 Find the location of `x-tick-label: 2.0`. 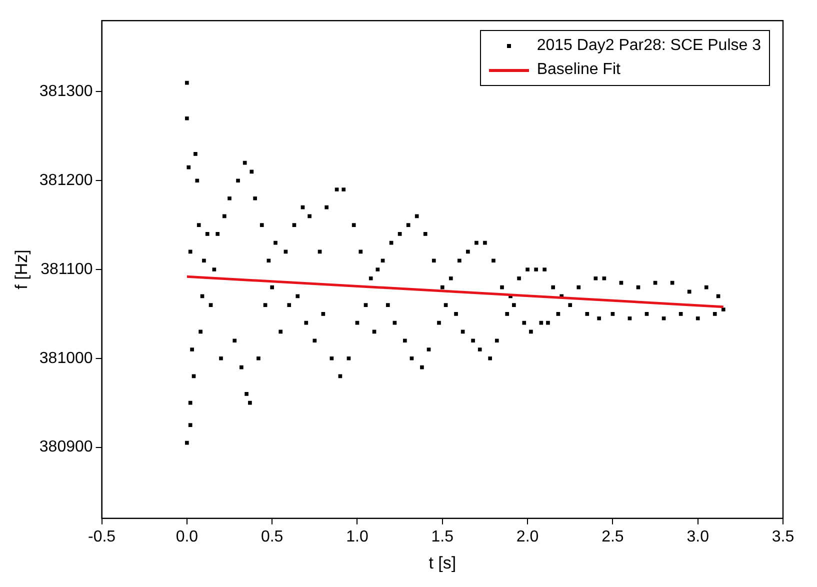

x-tick-label: 2.0 is located at coordinates (527, 537).